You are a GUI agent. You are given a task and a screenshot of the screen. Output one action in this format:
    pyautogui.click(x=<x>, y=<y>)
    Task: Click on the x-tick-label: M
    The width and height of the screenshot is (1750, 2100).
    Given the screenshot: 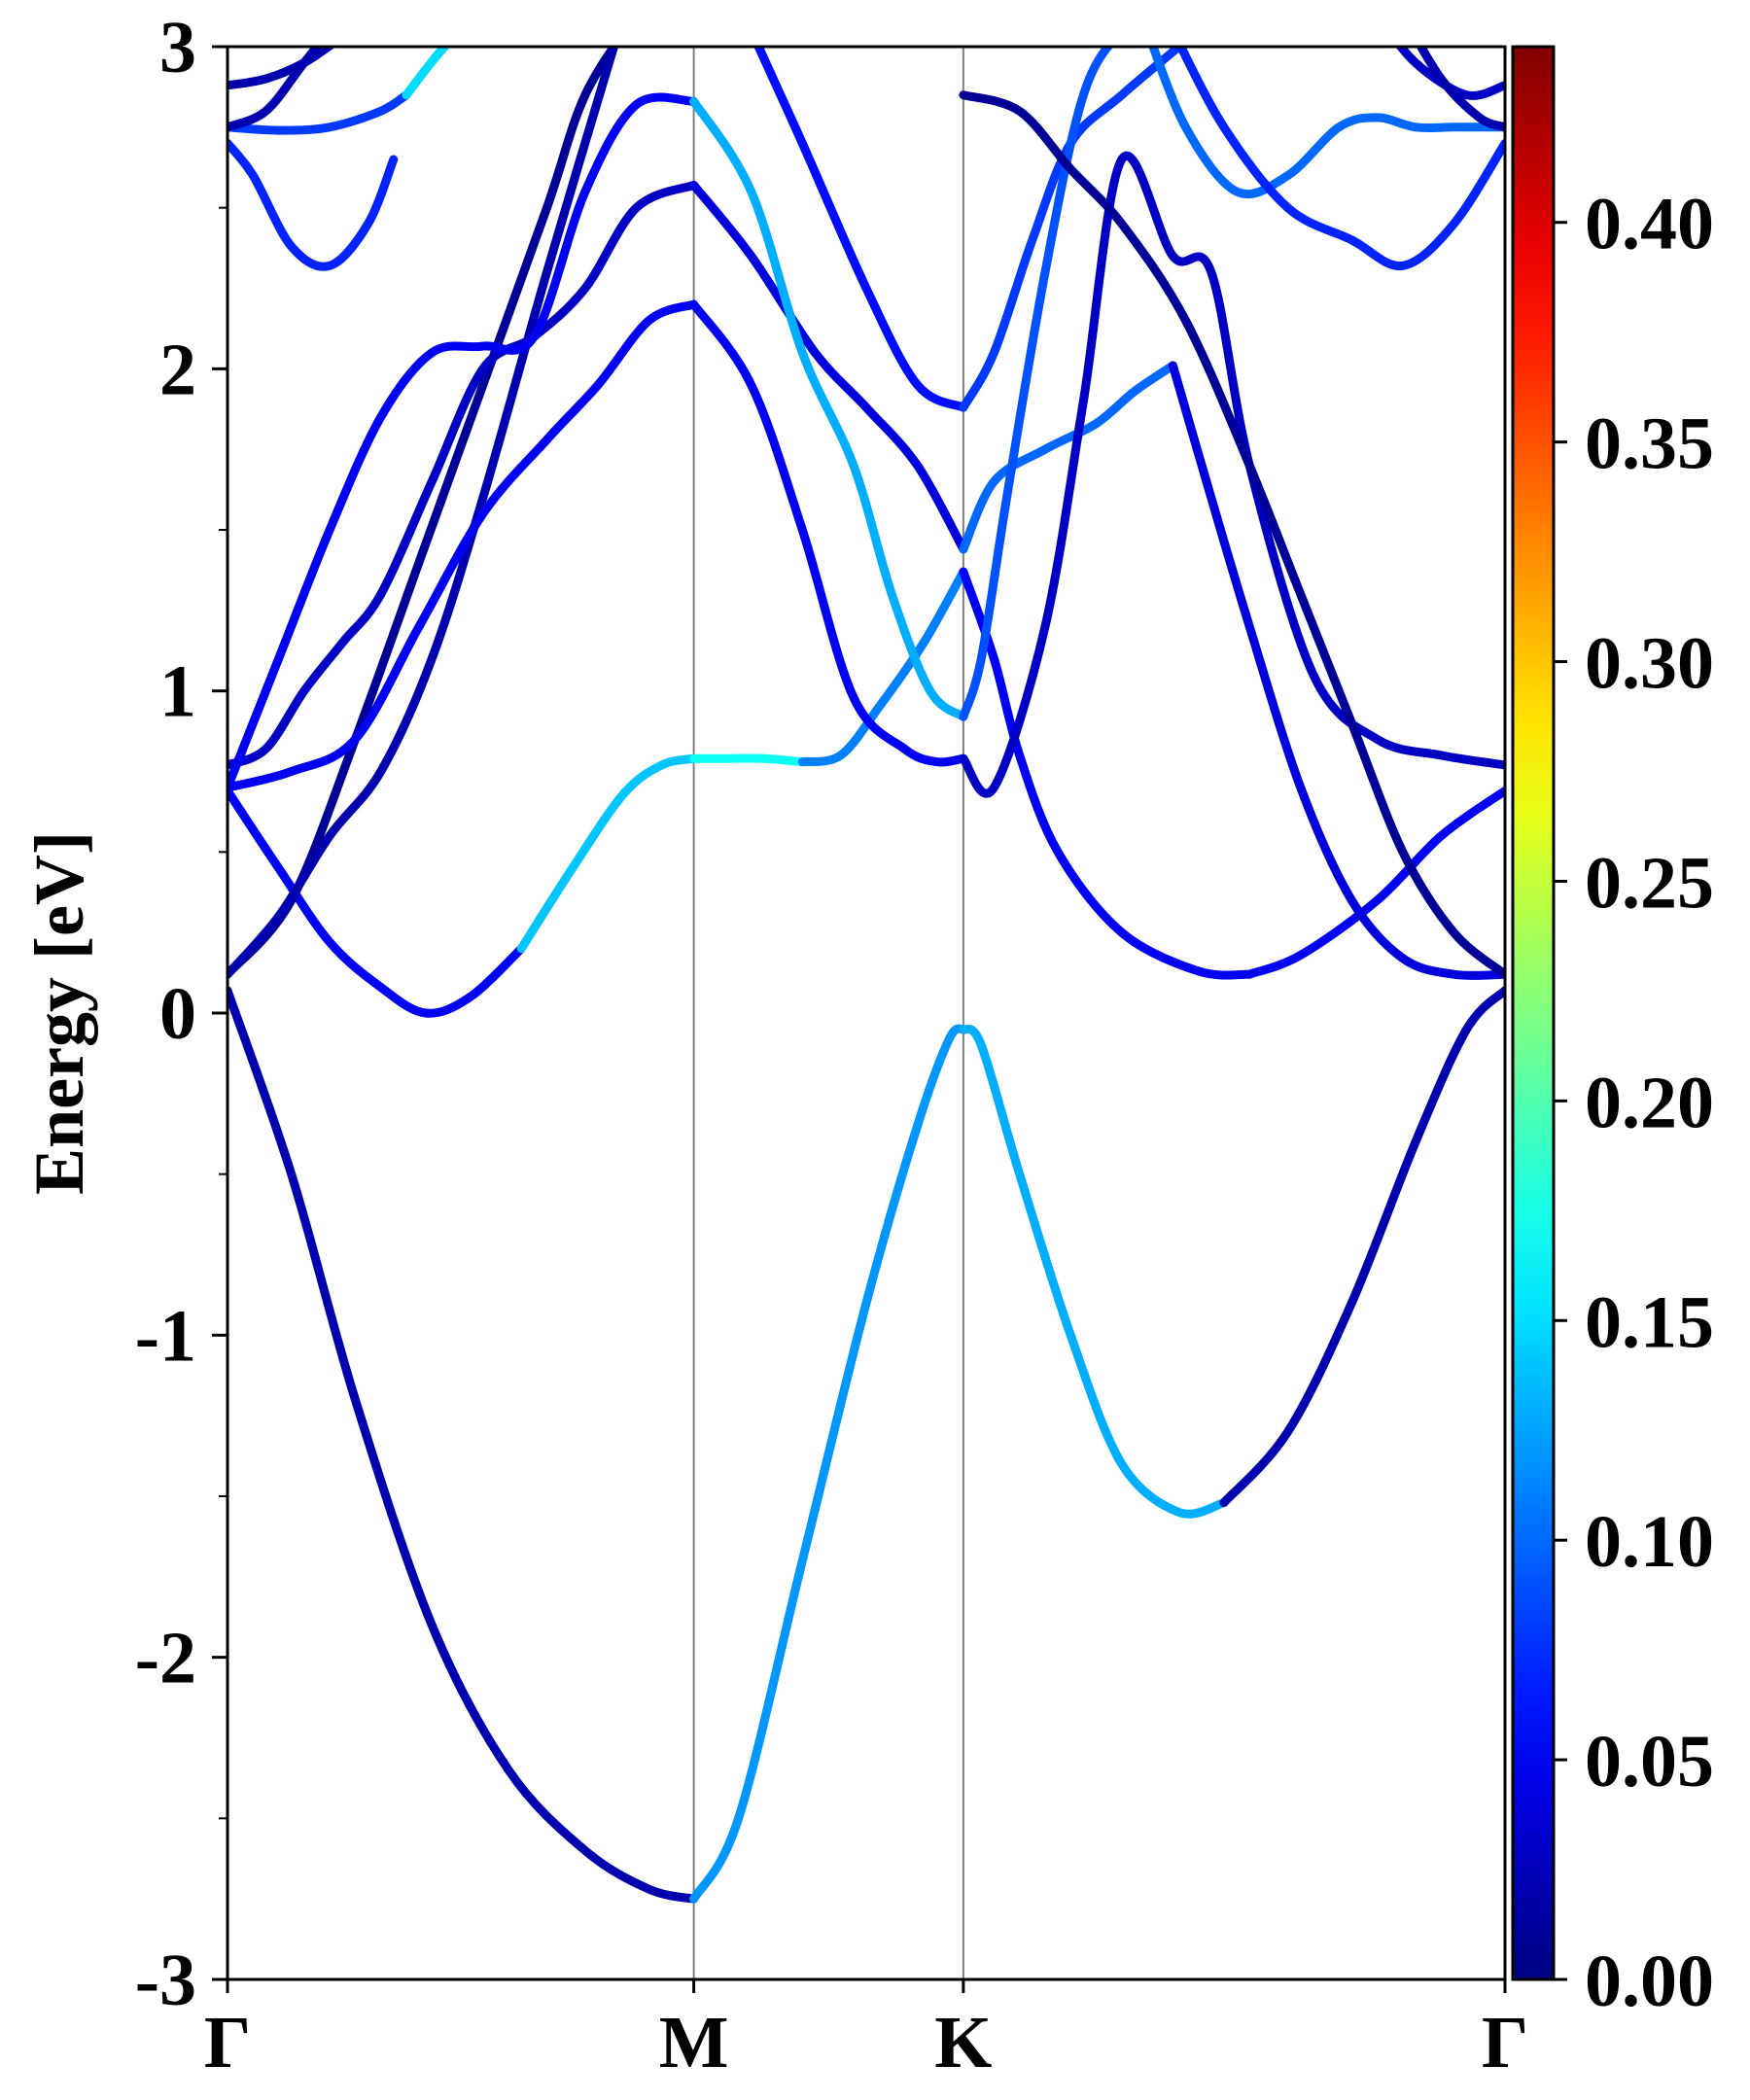 What is the action you would take?
    pyautogui.click(x=694, y=2042)
    